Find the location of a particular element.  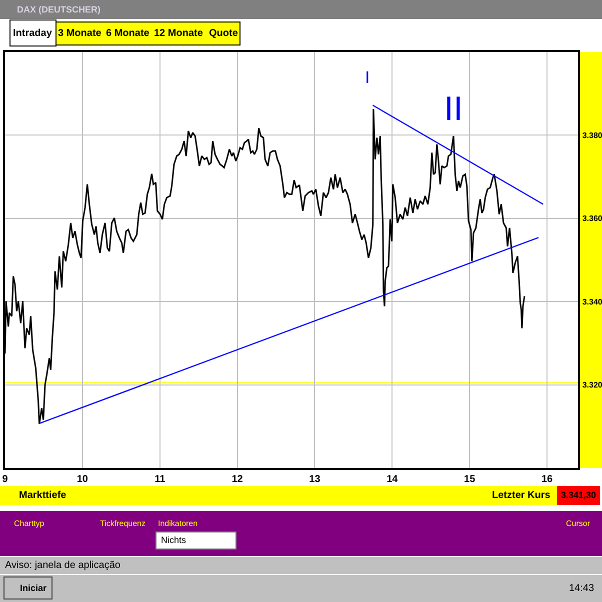

x-tick-label: 16 is located at coordinates (547, 479).